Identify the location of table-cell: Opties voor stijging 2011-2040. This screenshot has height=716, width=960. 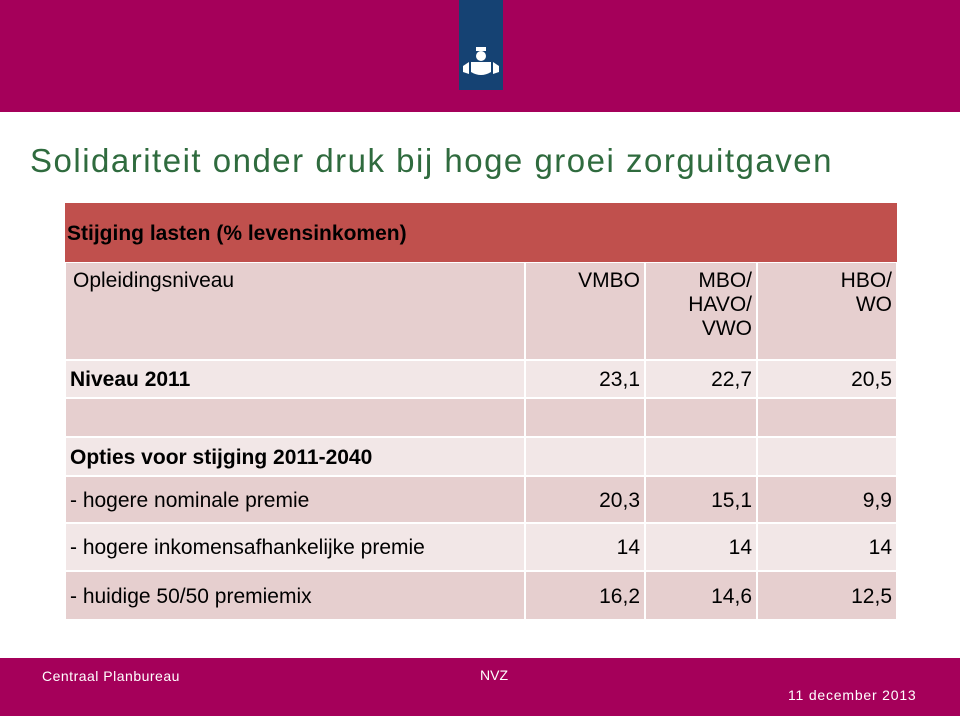
(295, 456).